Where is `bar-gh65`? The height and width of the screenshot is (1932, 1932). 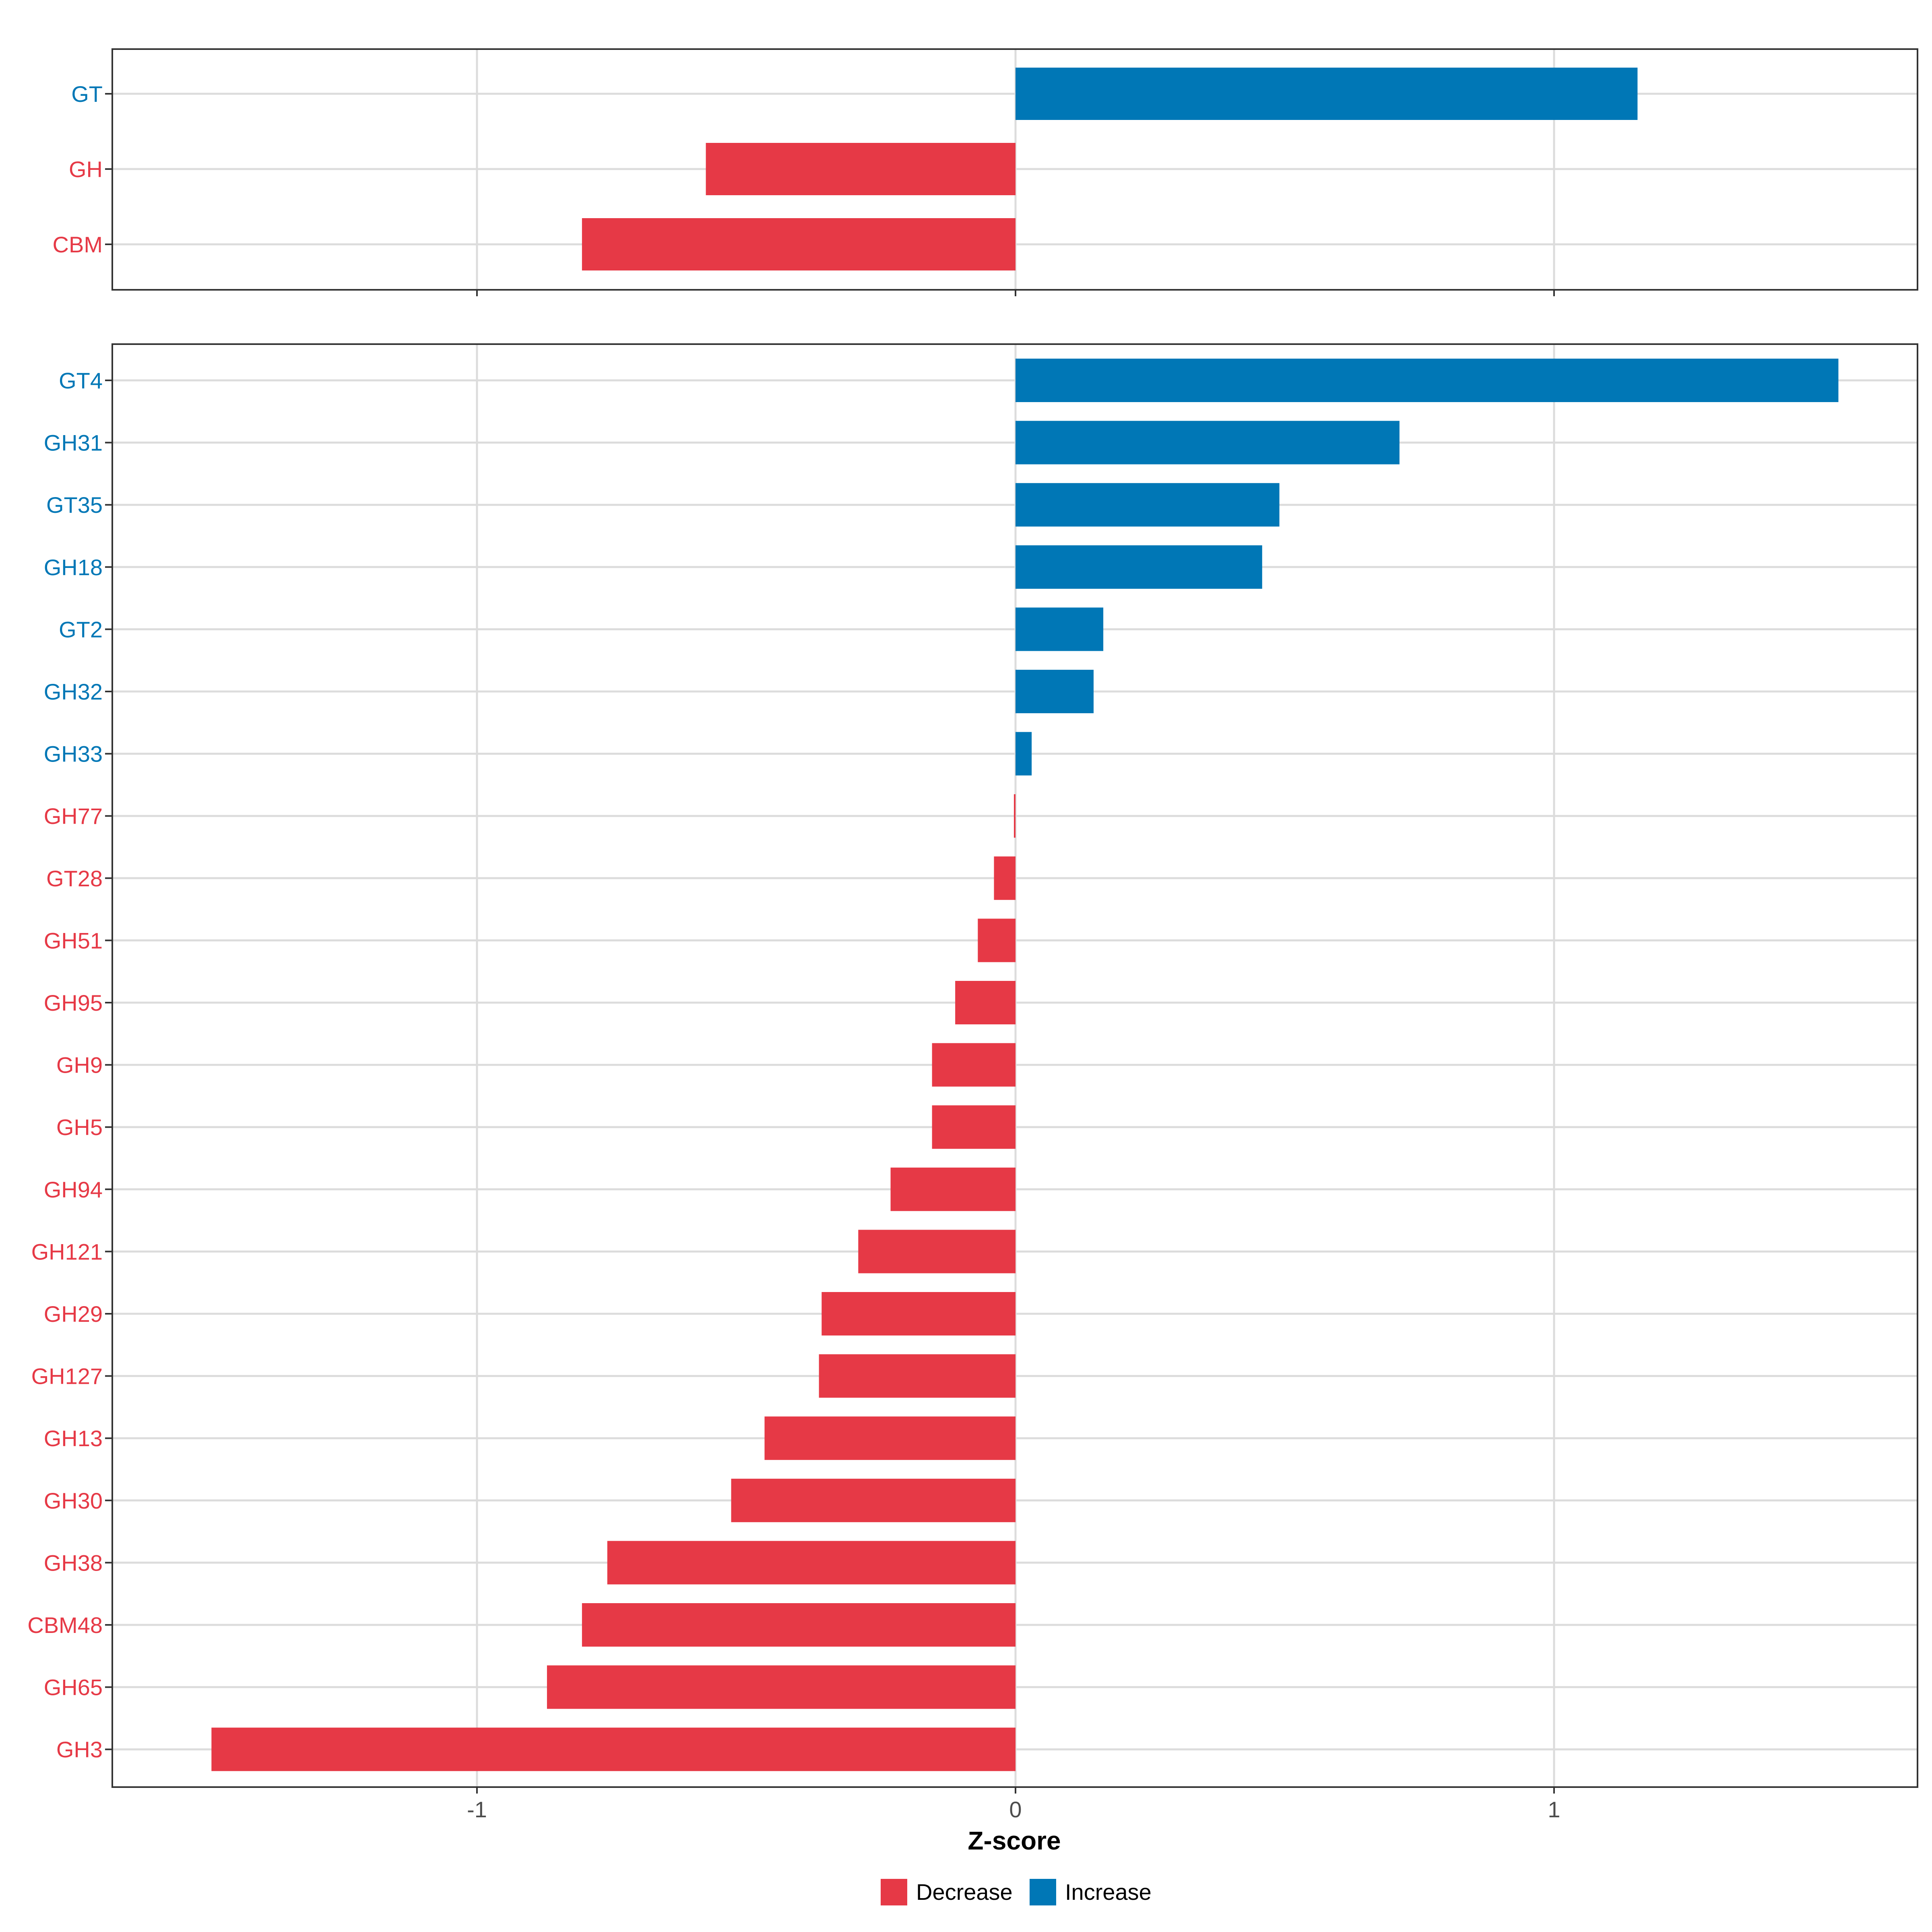
bar-gh65 is located at coordinates (781, 1687).